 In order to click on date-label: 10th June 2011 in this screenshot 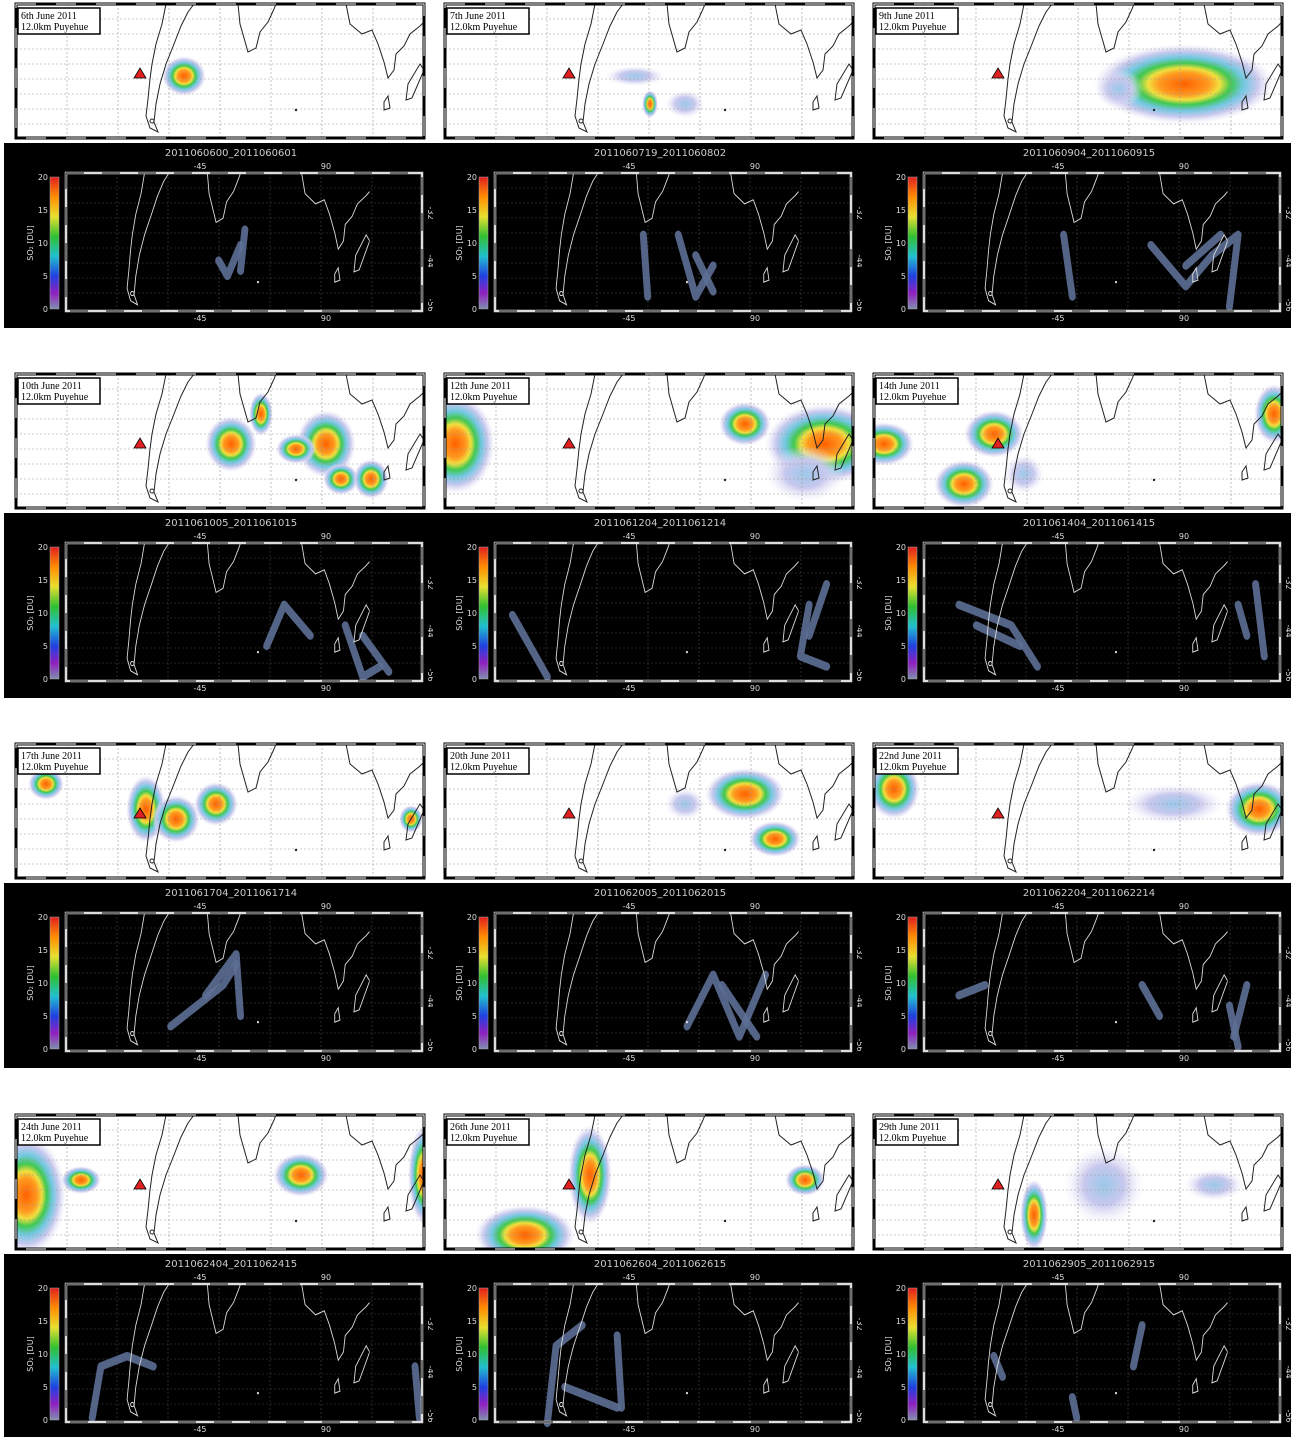, I will do `click(51, 386)`.